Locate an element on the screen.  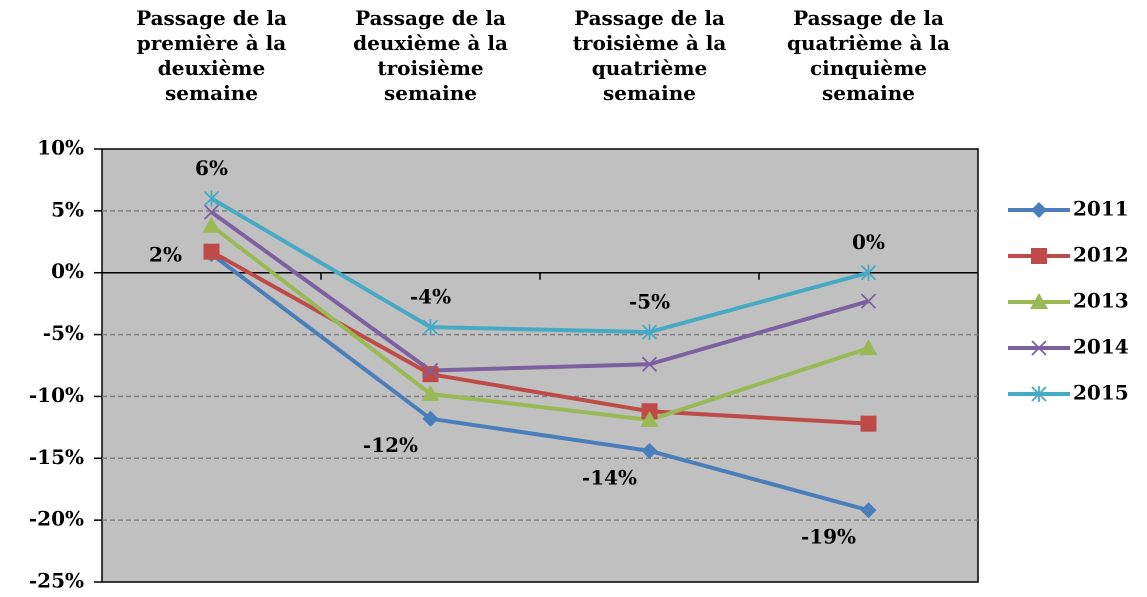
data-label: 6% is located at coordinates (211, 168).